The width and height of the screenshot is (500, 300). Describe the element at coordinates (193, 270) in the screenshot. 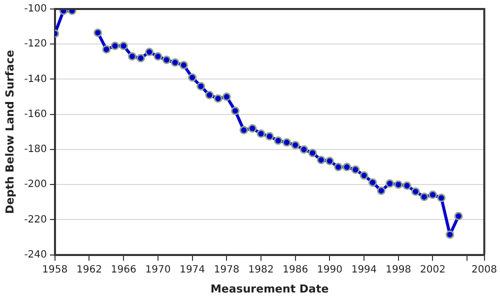

I see `x-tick-label: 1974` at that location.